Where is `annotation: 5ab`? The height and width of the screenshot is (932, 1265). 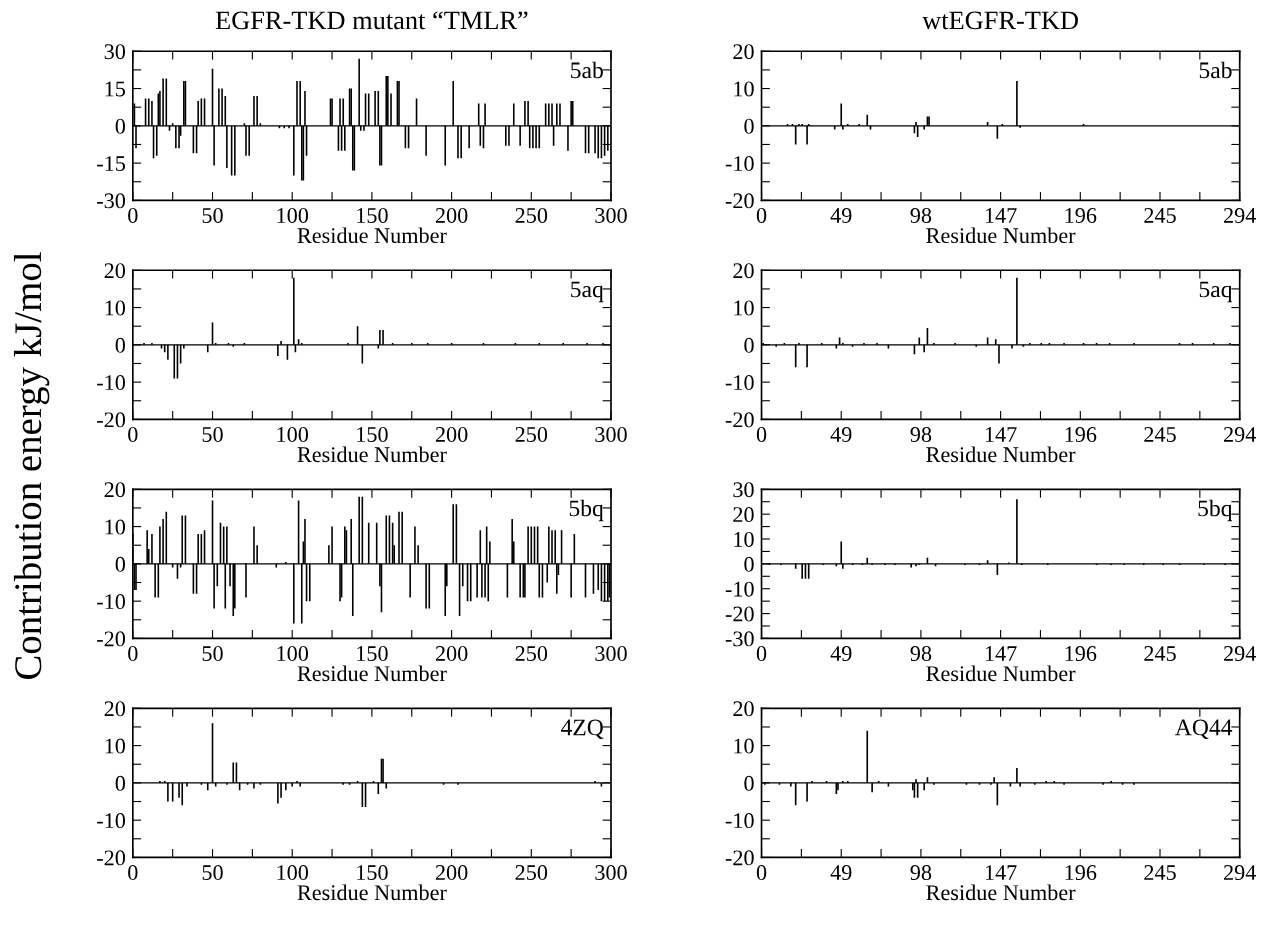
annotation: 5ab is located at coordinates (587, 70).